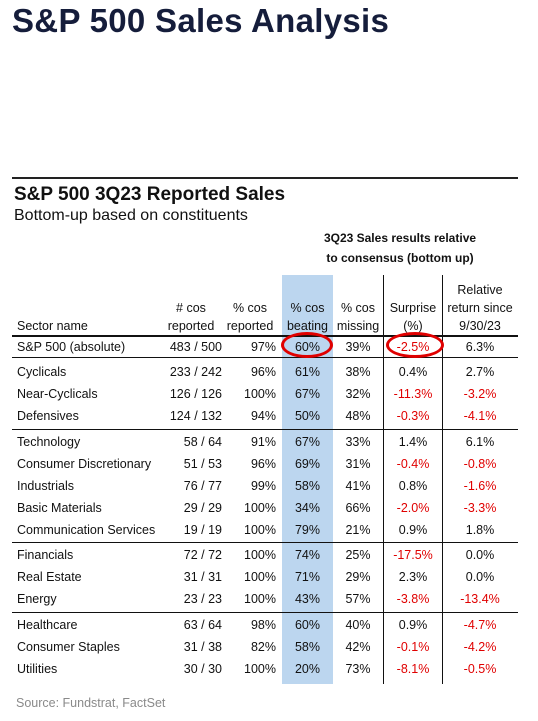 The height and width of the screenshot is (721, 538). What do you see at coordinates (57, 394) in the screenshot?
I see `sector-name: Near-Cyclicals` at bounding box center [57, 394].